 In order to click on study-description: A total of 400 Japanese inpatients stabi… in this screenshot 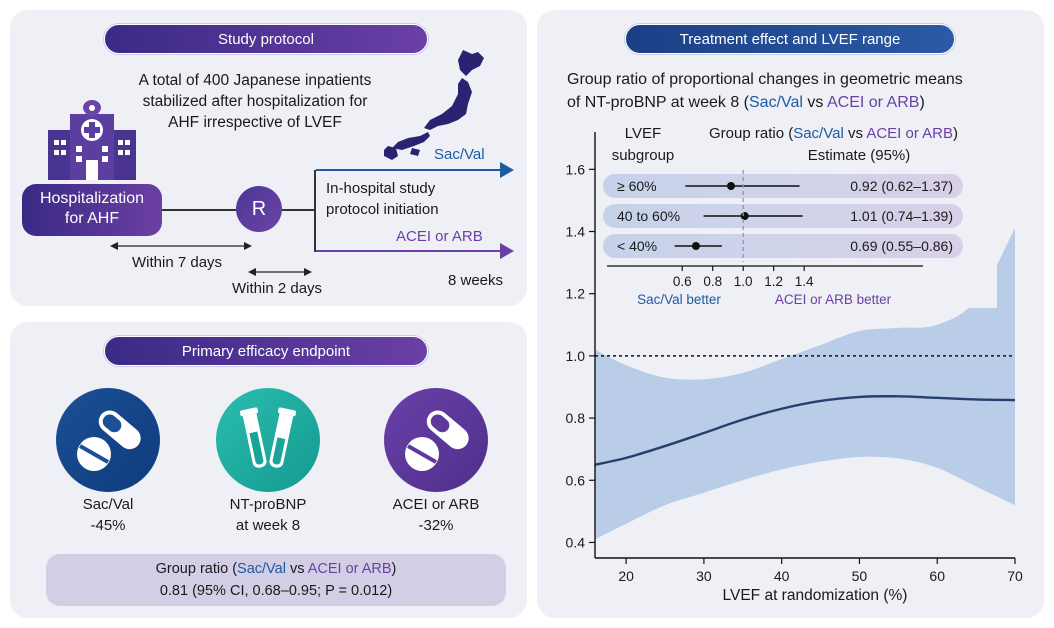, I will do `click(255, 101)`.